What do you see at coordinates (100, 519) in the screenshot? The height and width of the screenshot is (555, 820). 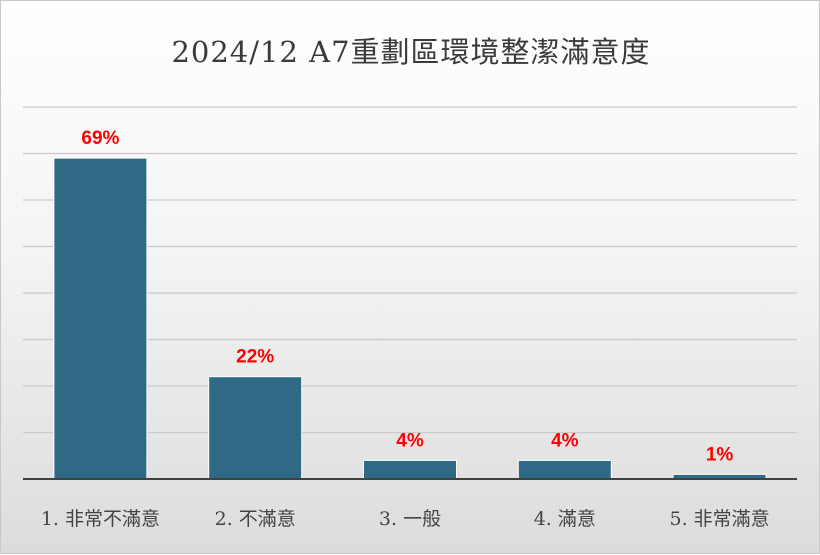 I see `x-tick-label: 1. 非常不滿意` at bounding box center [100, 519].